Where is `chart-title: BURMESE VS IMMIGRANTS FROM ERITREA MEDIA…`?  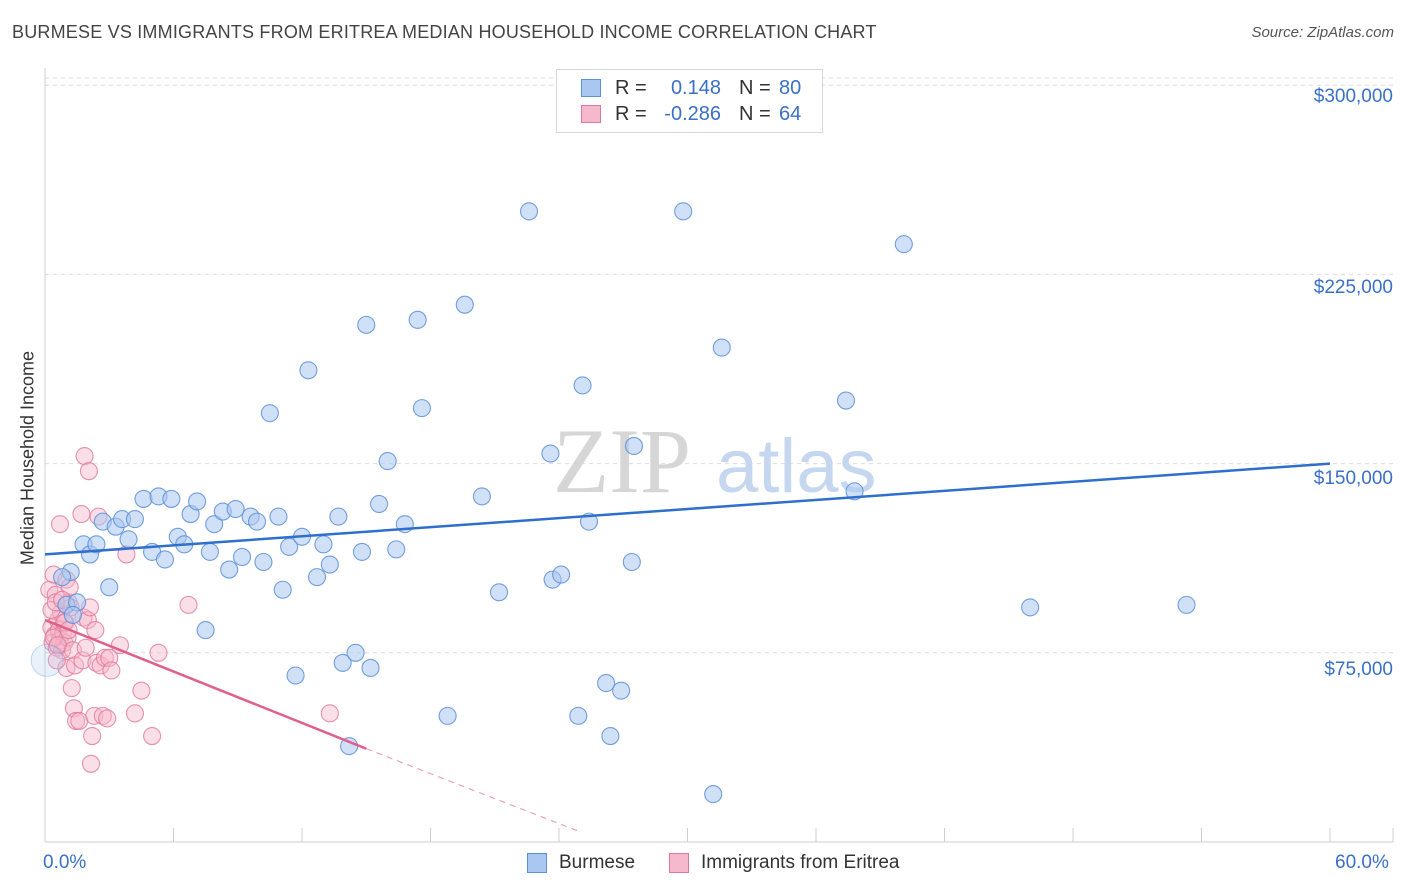
chart-title: BURMESE VS IMMIGRANTS FROM ERITREA MEDIA… is located at coordinates (444, 32).